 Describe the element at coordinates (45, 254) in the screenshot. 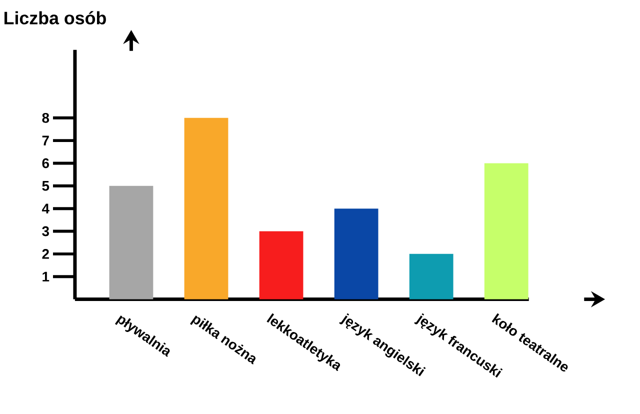

I see `y-tick-label: 2` at that location.